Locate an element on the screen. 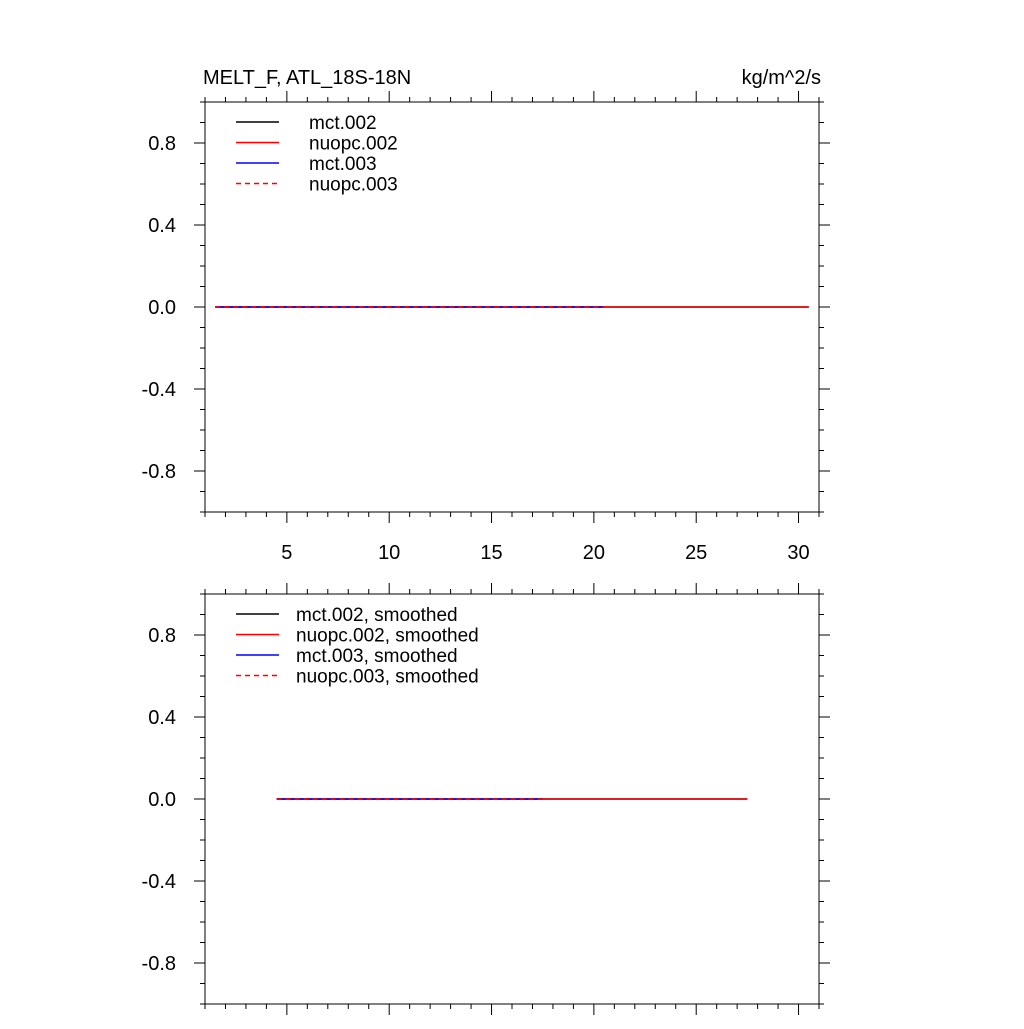  x-tick-label: 5 is located at coordinates (286, 553).